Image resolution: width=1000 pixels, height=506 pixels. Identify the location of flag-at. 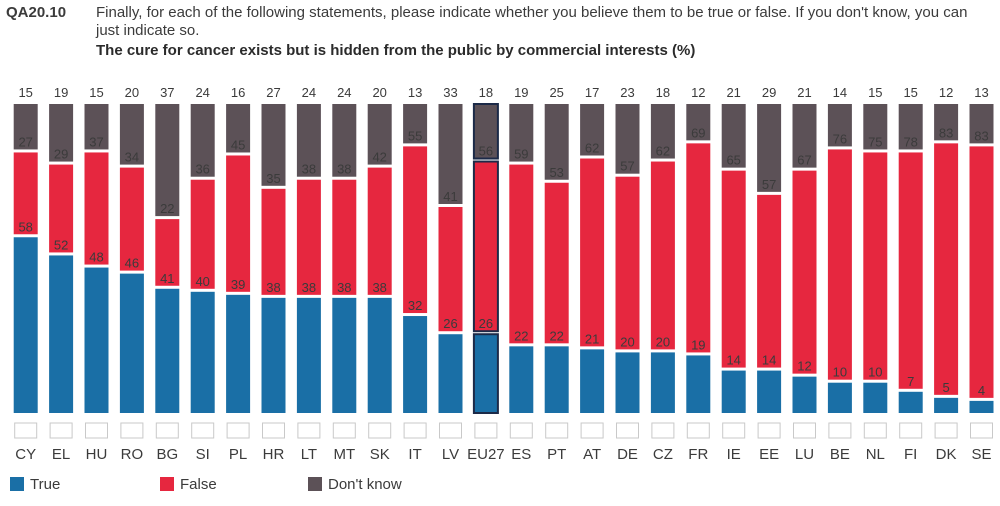
(592, 430).